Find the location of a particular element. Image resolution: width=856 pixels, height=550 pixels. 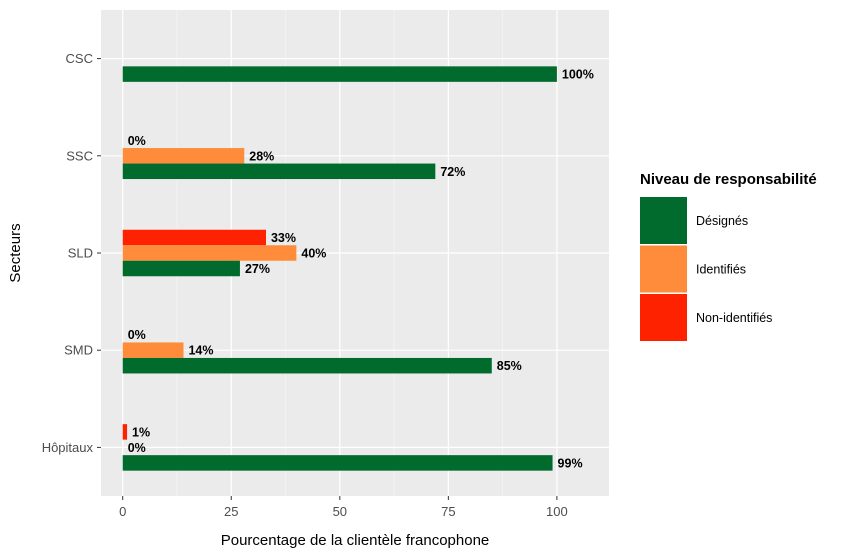

data-label: 1% is located at coordinates (141, 432).